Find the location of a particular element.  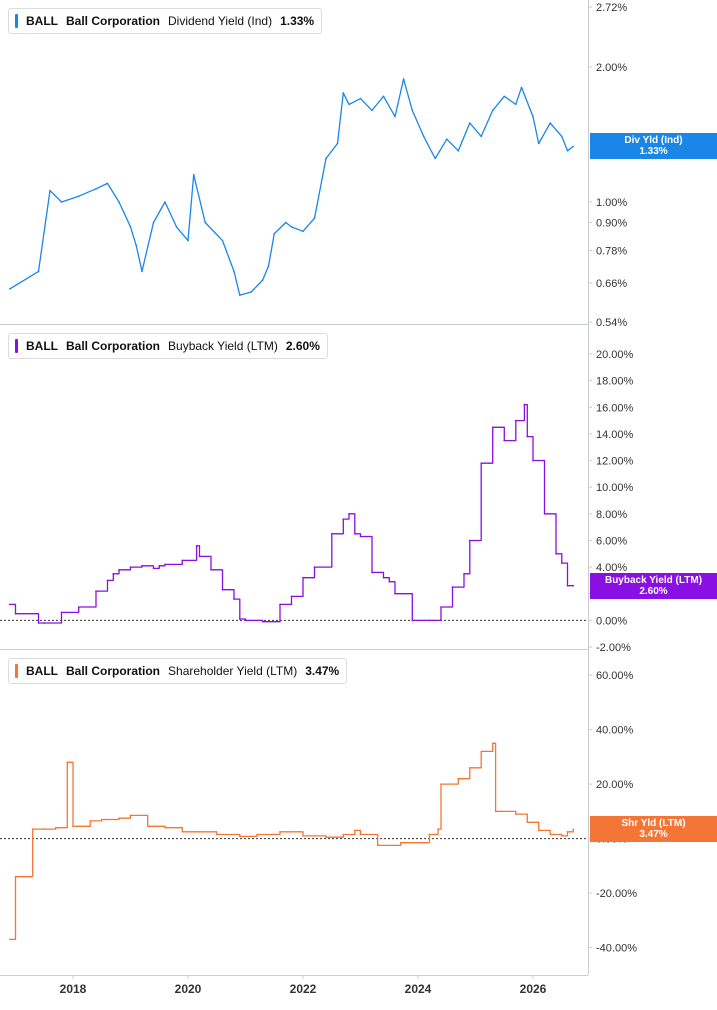

legend-metric: Buyback Yield (LTM) is located at coordinates (223, 346).